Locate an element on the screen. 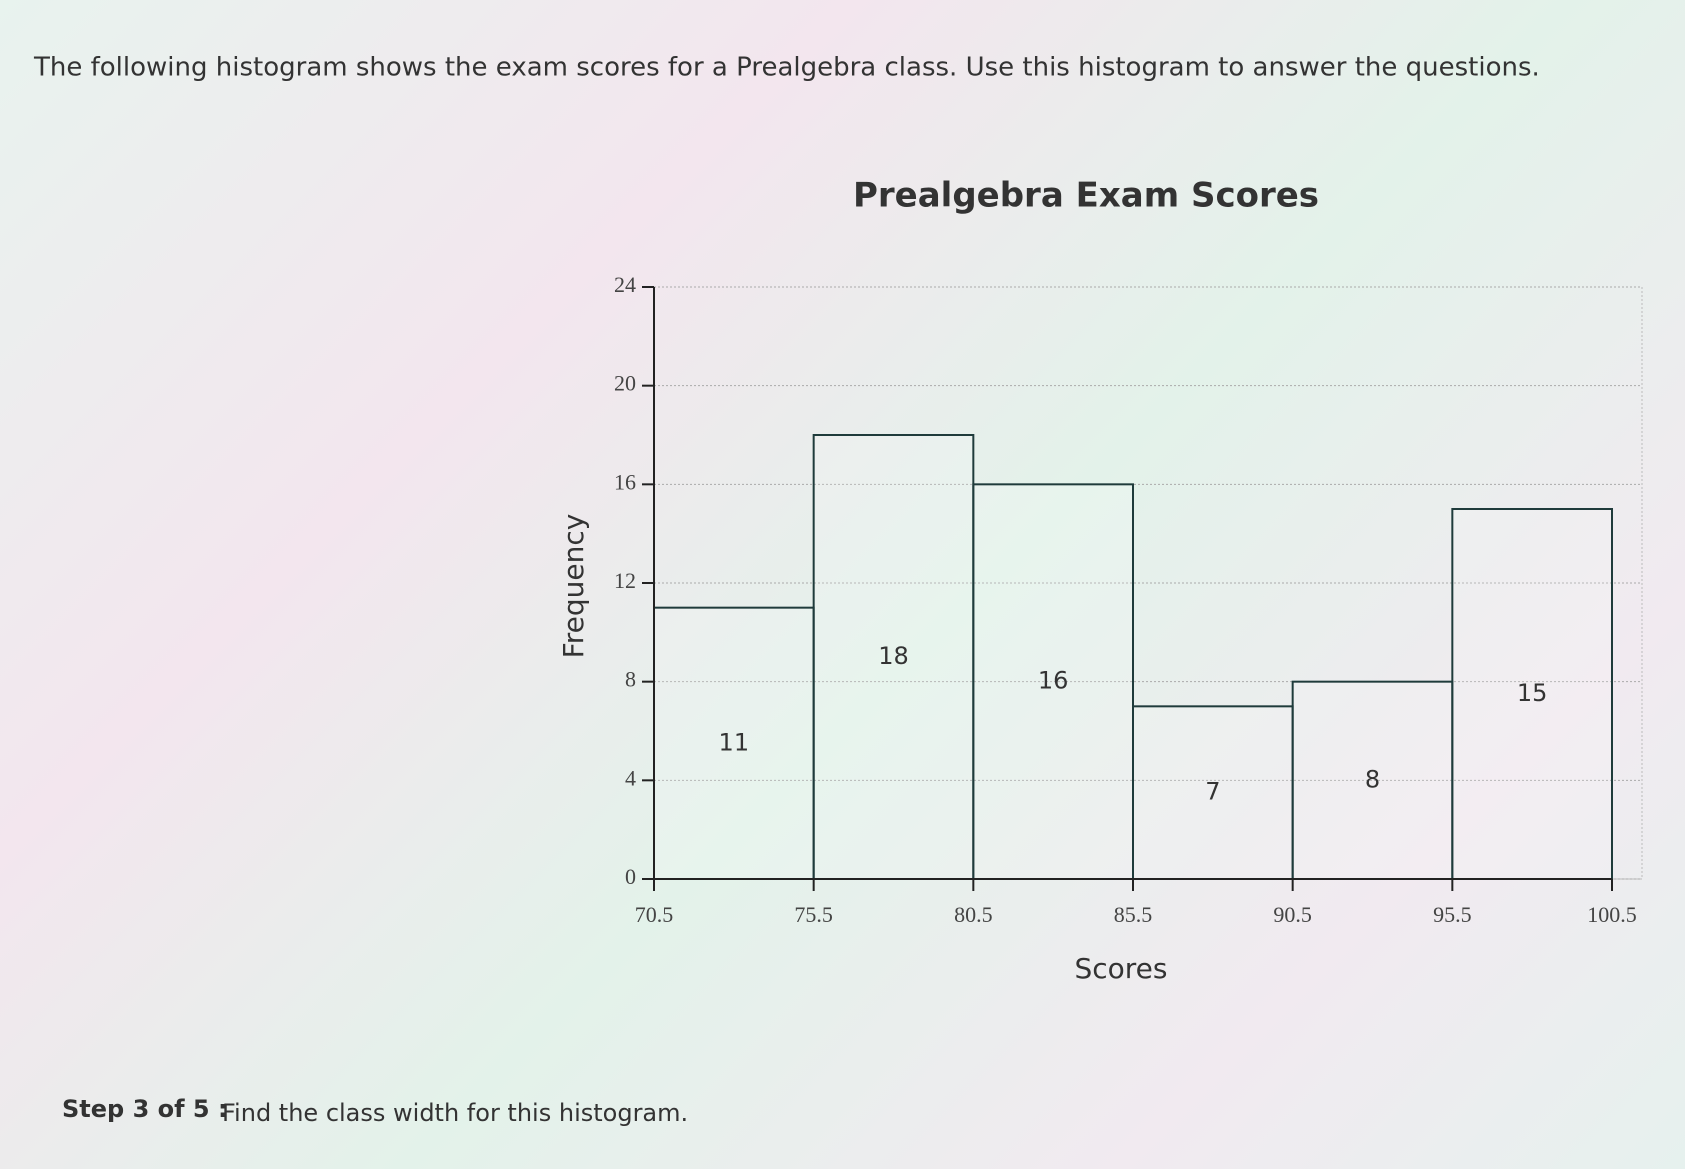 This screenshot has width=1685, height=1169. bar-value-label: 16 is located at coordinates (1053, 681).